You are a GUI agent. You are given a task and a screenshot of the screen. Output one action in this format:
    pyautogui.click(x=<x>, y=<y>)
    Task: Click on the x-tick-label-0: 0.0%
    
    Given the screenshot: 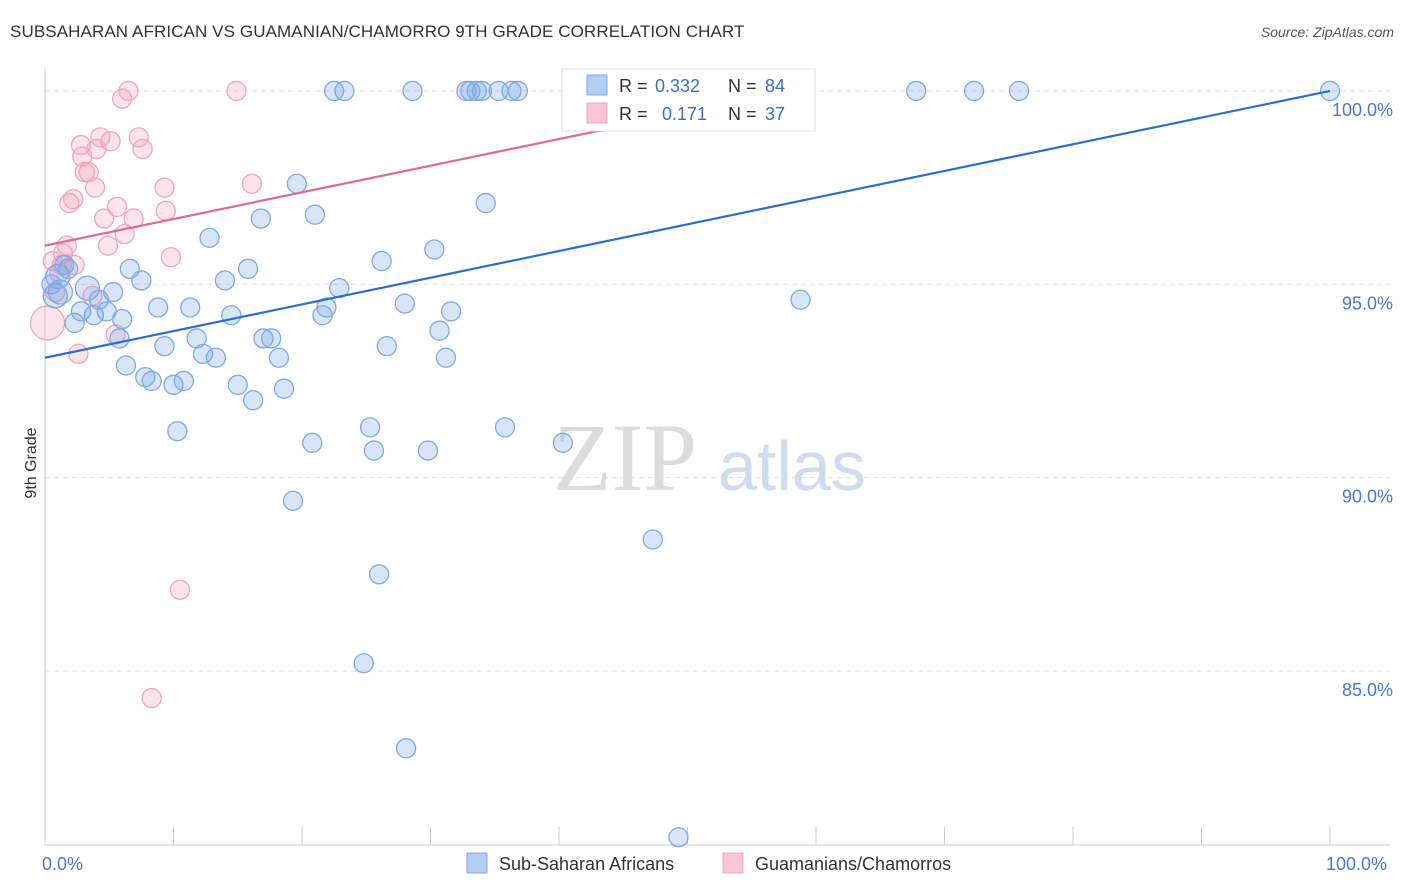 What is the action you would take?
    pyautogui.click(x=62, y=864)
    